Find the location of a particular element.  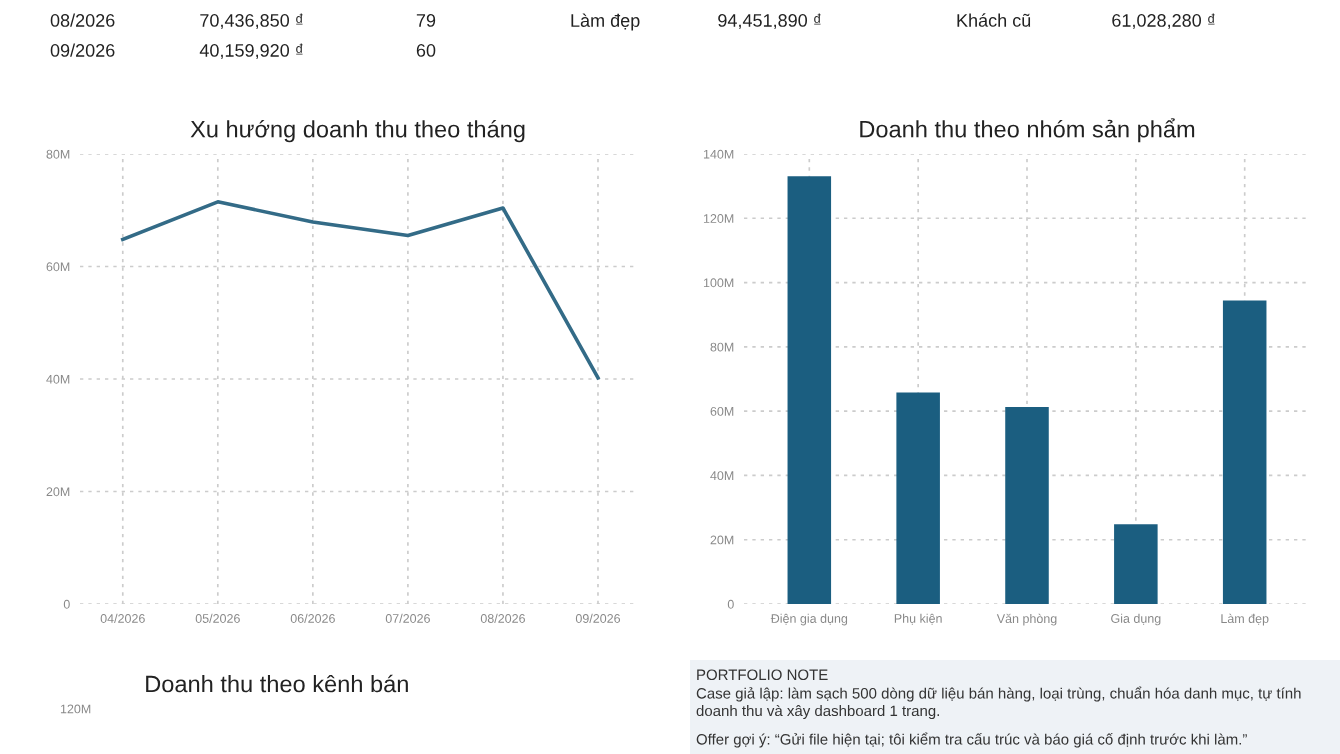

line-series is located at coordinates (360, 290).